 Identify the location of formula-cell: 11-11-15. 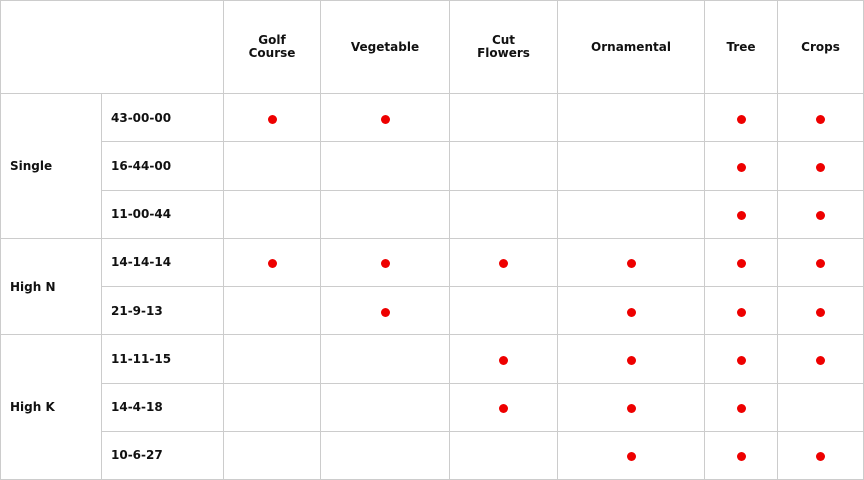
(163, 359).